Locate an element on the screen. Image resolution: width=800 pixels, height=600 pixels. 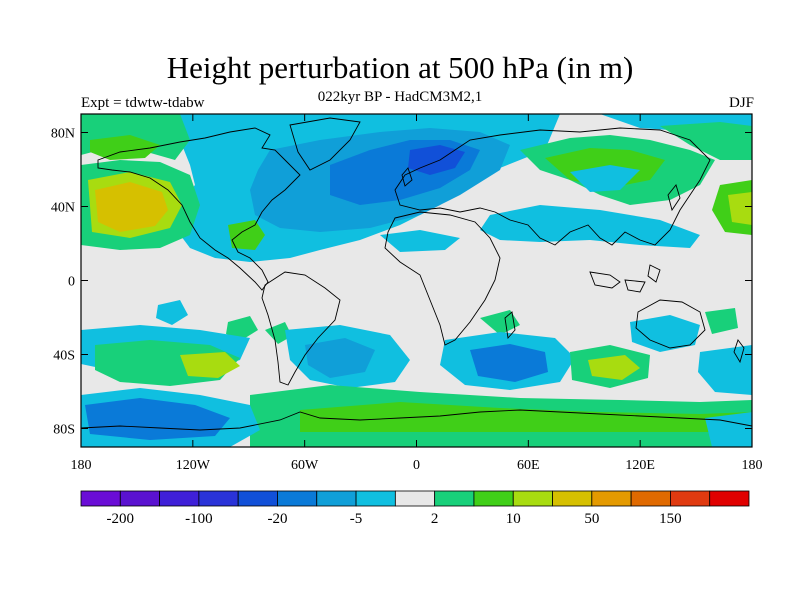
antarctica-coast is located at coordinates (416, 420).